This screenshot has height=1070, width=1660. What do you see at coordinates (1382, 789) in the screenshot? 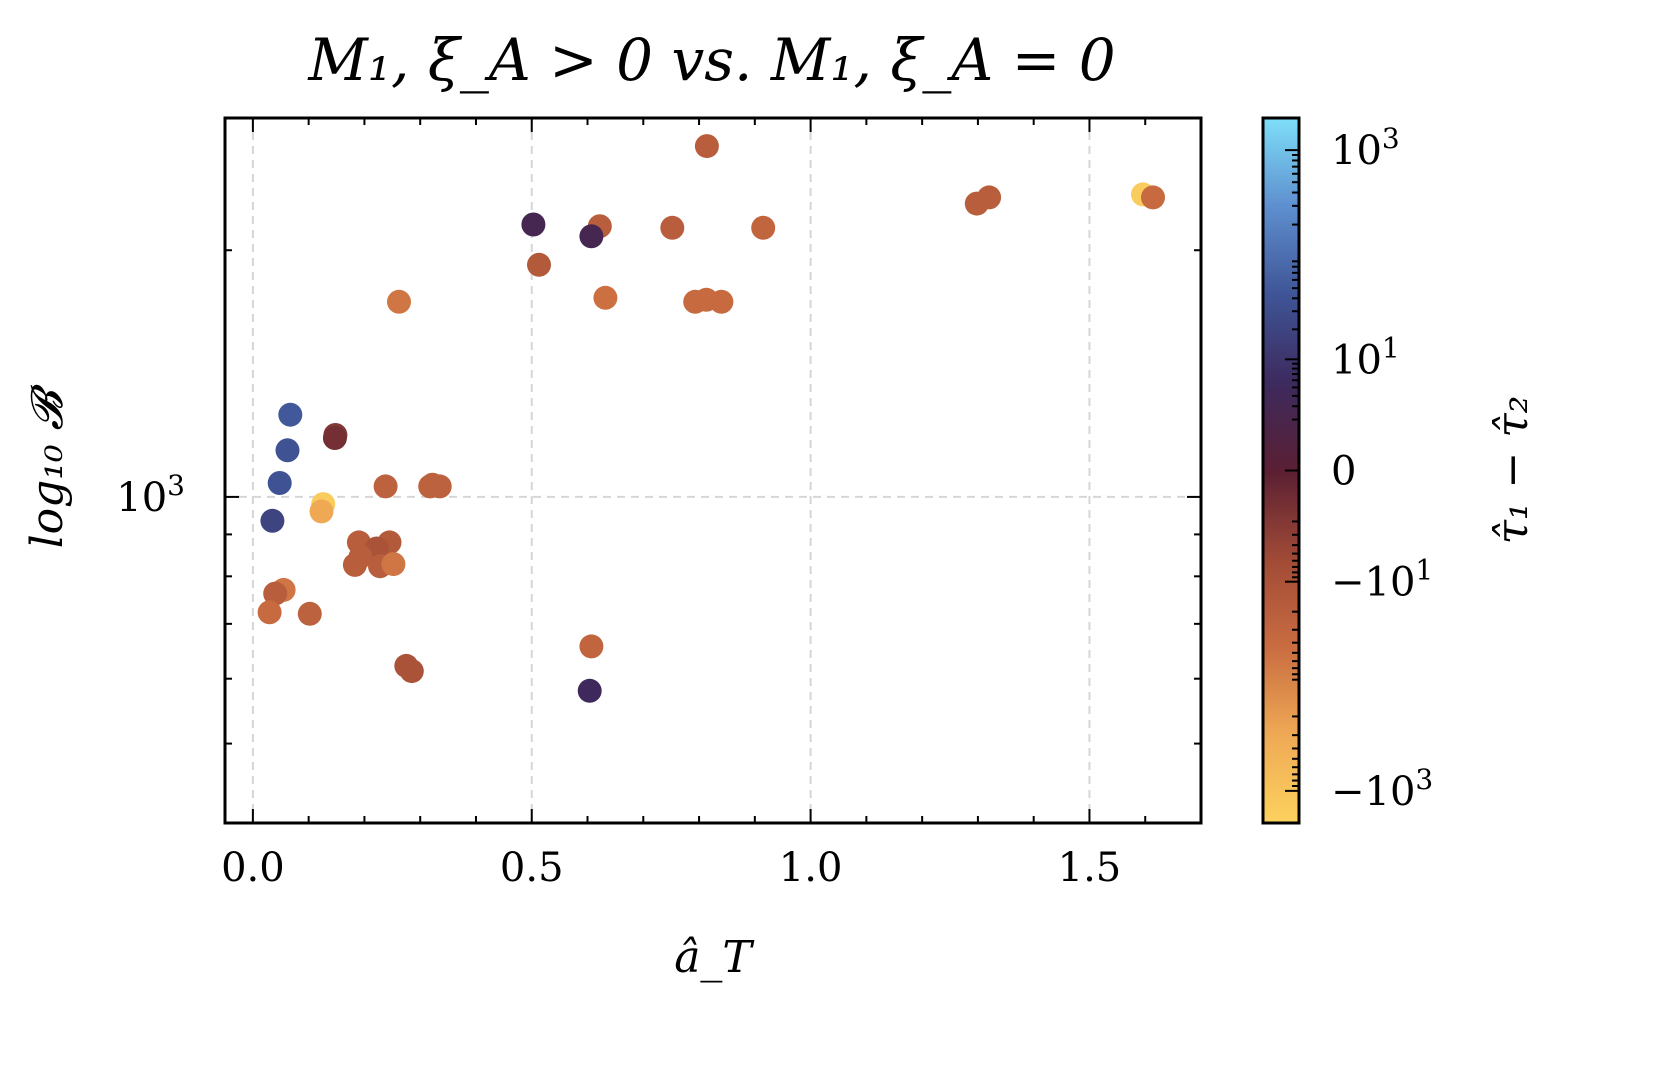
I see `colorbar-tick-label: −103` at bounding box center [1382, 789].